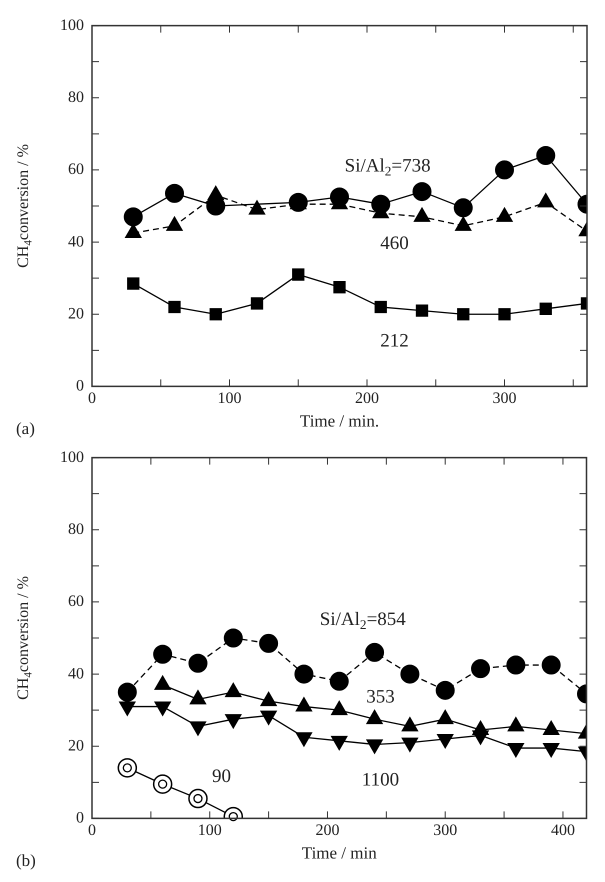  What do you see at coordinates (381, 780) in the screenshot?
I see `series-label: 1100` at bounding box center [381, 780].